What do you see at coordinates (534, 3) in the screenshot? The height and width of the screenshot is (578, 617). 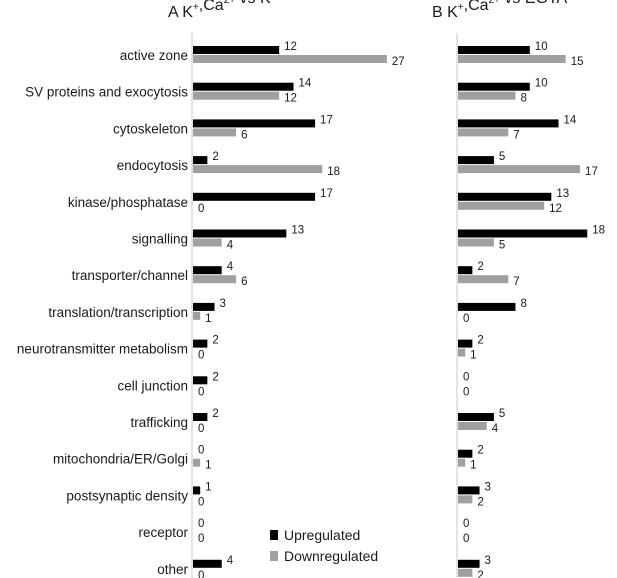 I see `title-part: vs EGTA` at bounding box center [534, 3].